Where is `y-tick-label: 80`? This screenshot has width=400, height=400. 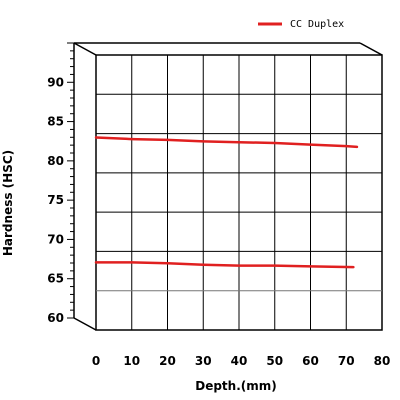 y-tick-label: 80 is located at coordinates (55, 161).